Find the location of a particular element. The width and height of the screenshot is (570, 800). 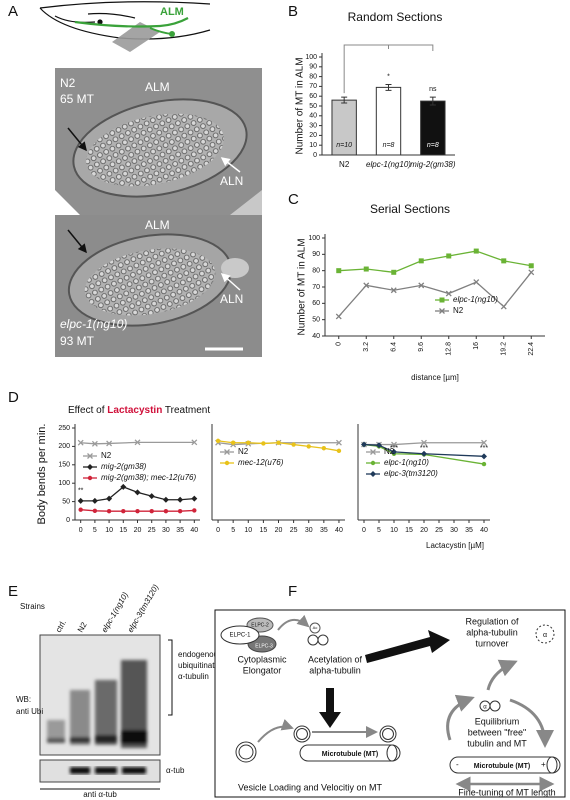

y-tick-label: 40 is located at coordinates (316, 336).